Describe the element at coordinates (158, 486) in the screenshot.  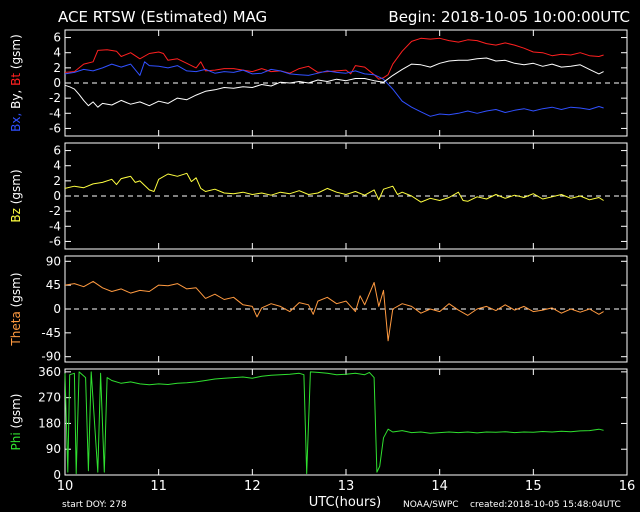
I see `x-tick-label: 11` at that location.